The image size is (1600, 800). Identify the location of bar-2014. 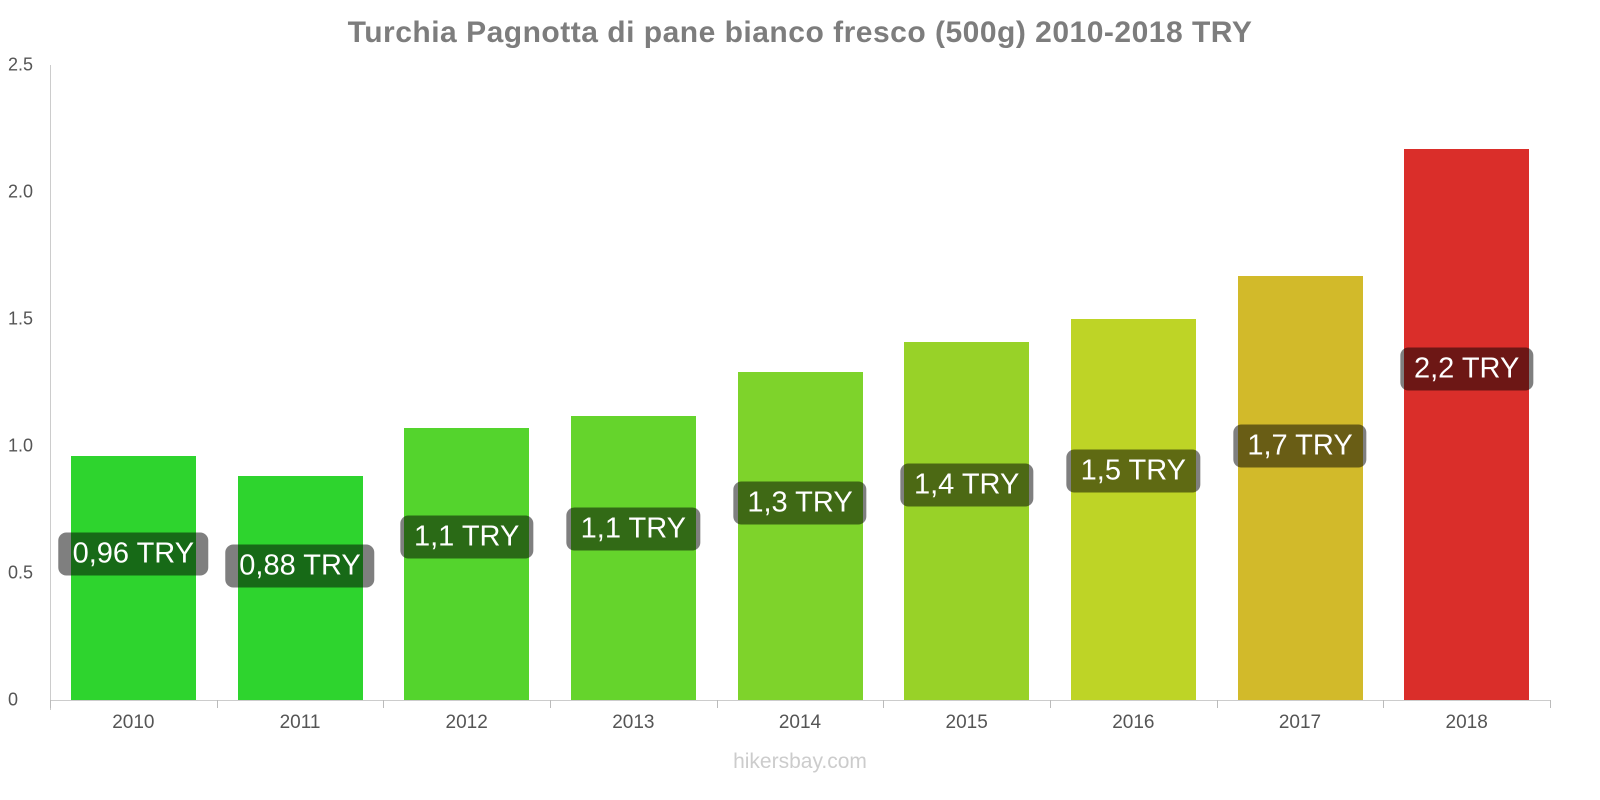
(800, 536).